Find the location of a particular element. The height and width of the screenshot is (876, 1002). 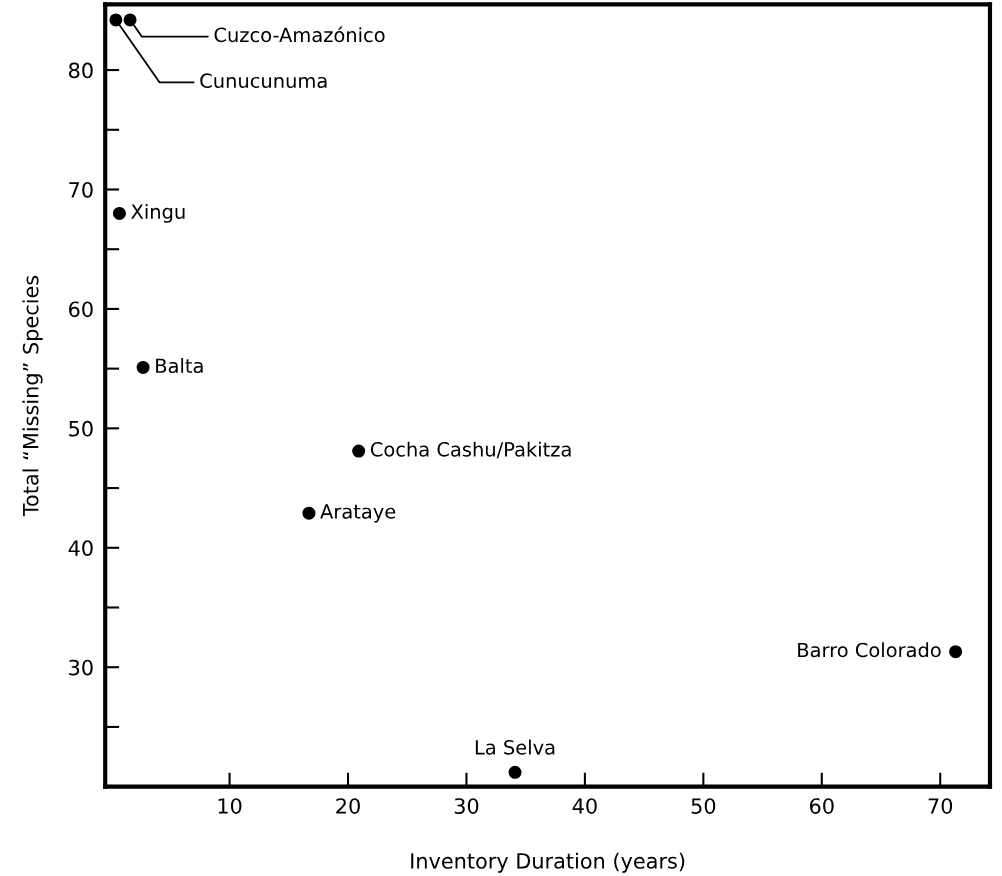

y-tick-label: 30 is located at coordinates (81, 667).